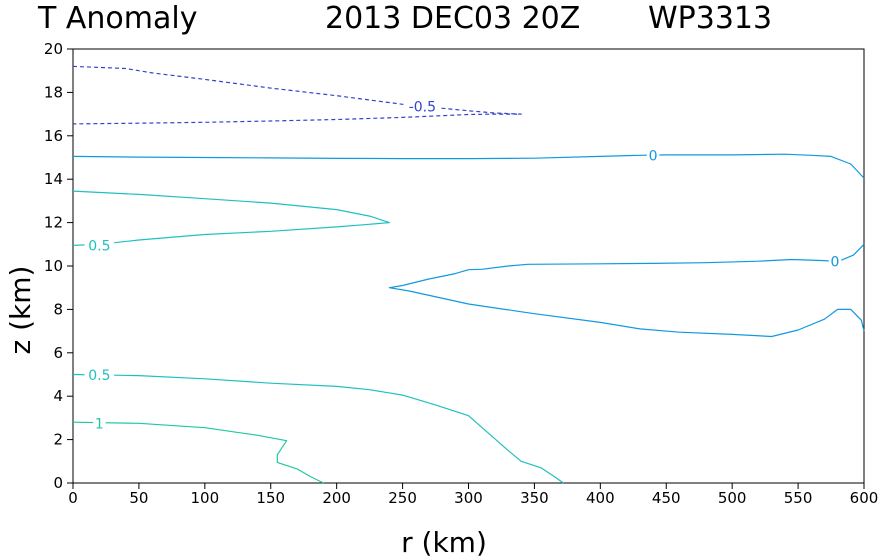 The width and height of the screenshot is (879, 559). Describe the element at coordinates (53, 179) in the screenshot. I see `y-tick-label: 14` at that location.